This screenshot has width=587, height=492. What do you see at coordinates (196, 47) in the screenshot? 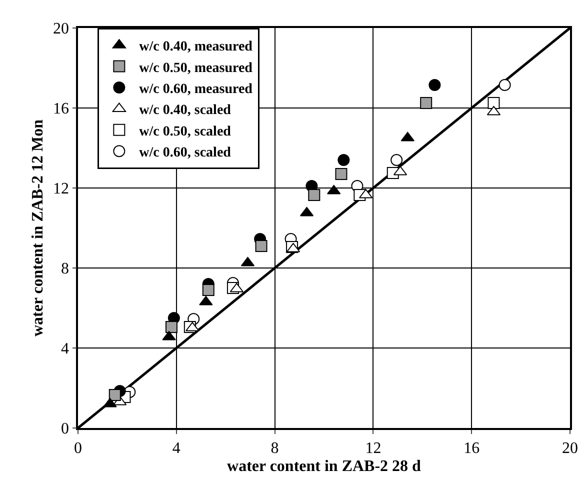
I see `legend-label: w/c 0.40, measured` at bounding box center [196, 47].